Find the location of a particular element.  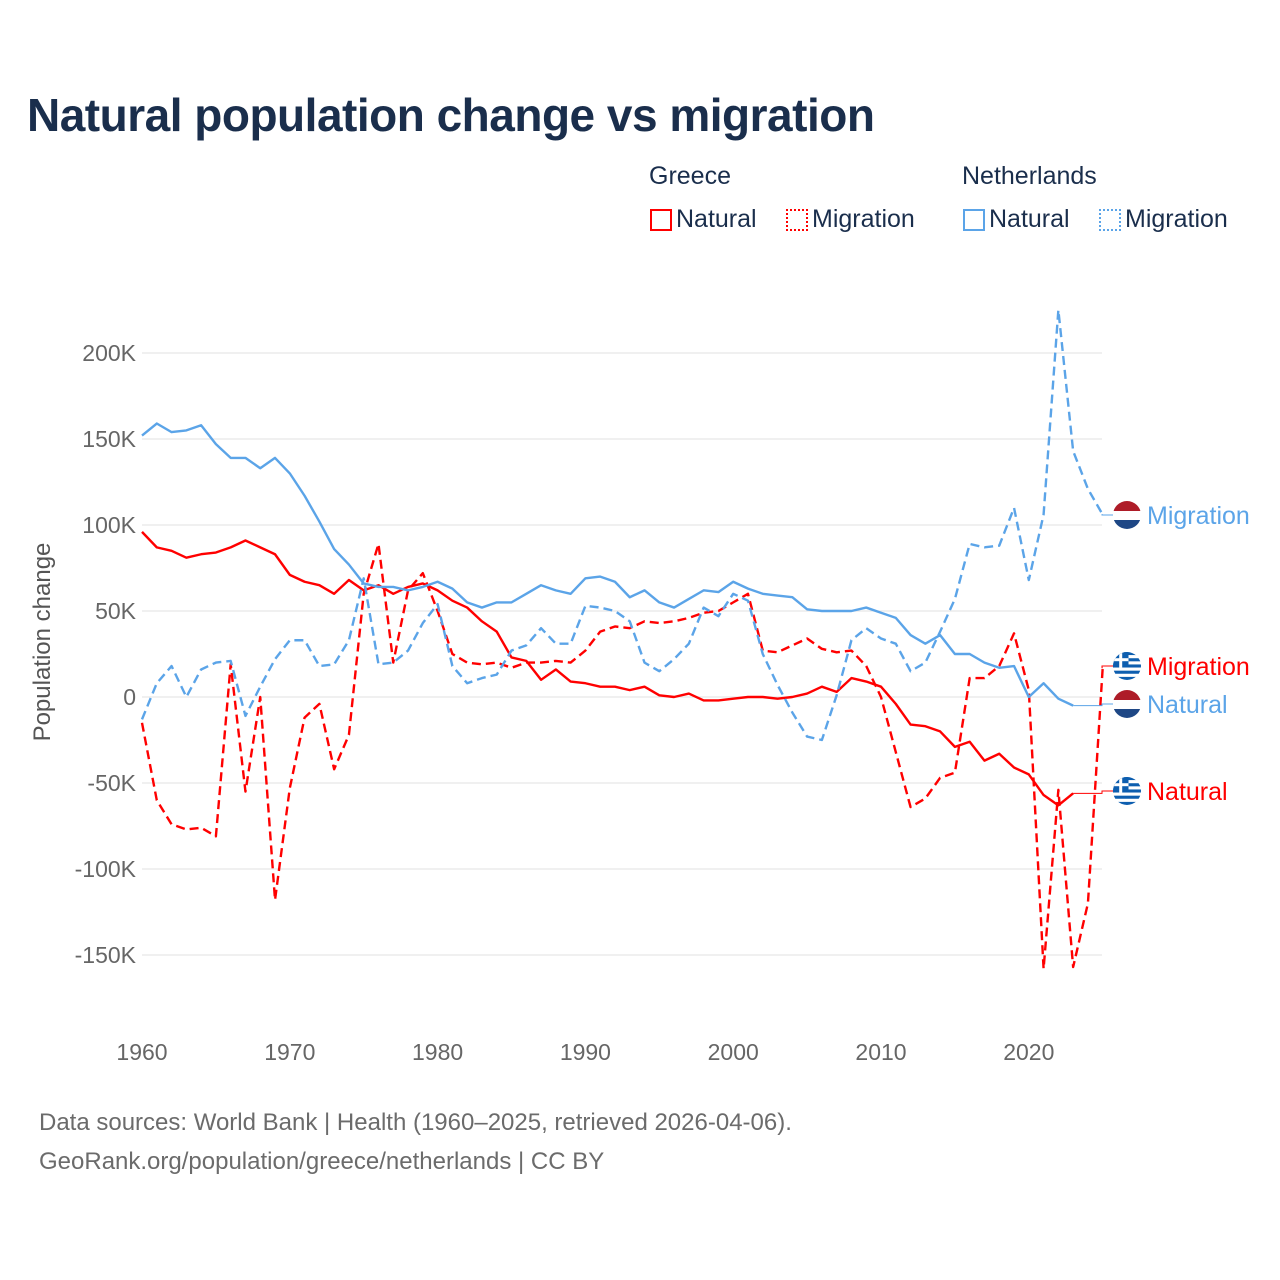

x-tick-label: 1990 is located at coordinates (585, 1052).